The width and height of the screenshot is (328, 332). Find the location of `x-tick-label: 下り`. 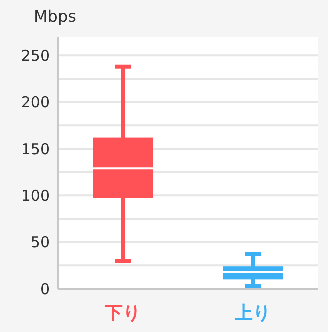

x-tick-label: 下り is located at coordinates (122, 313).